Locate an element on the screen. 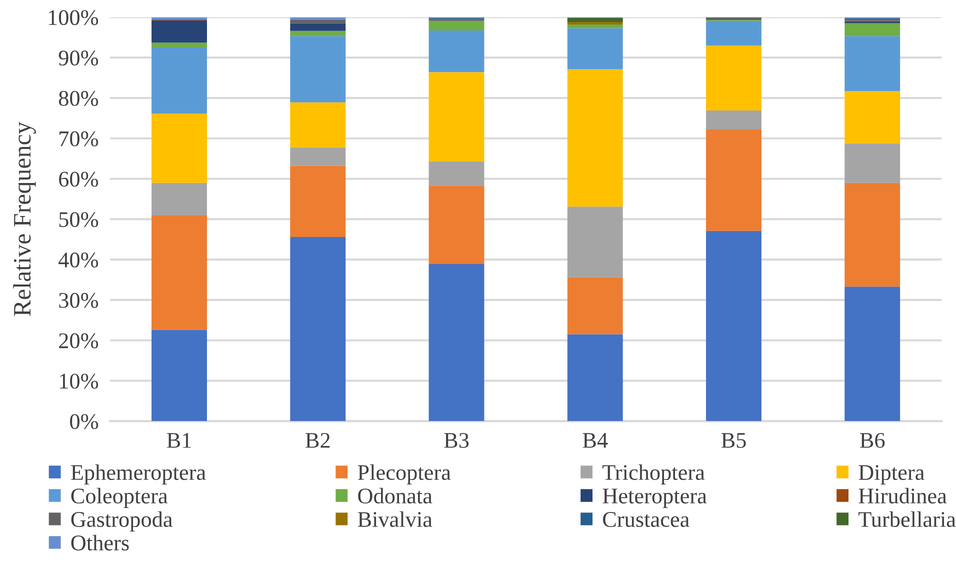  legend-label: Diptera is located at coordinates (891, 475).